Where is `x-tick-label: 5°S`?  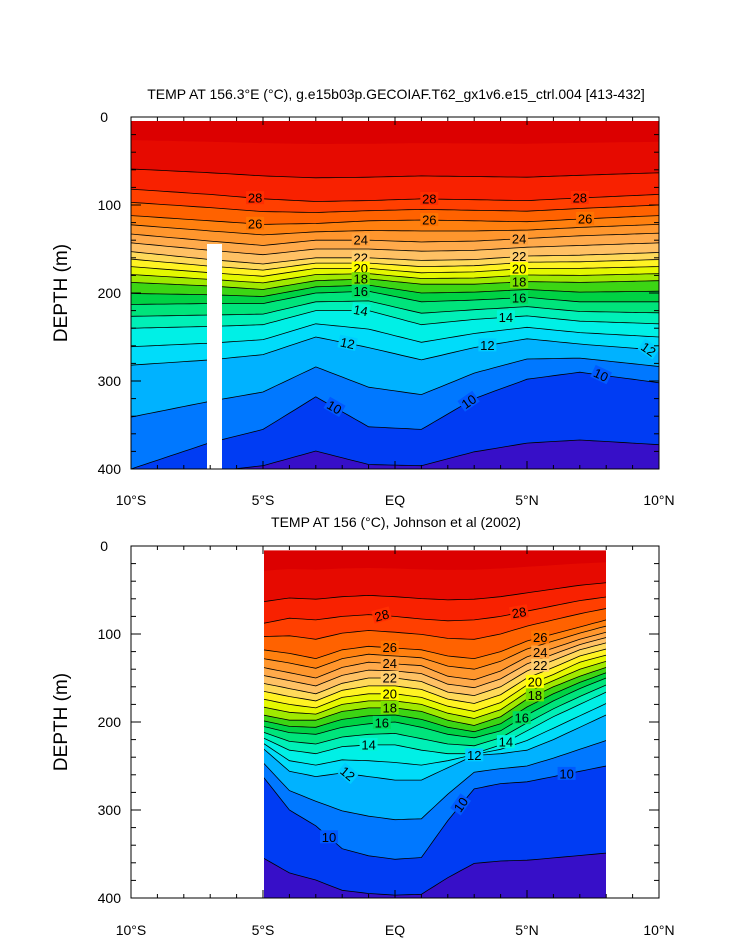 x-tick-label: 5°S is located at coordinates (263, 500).